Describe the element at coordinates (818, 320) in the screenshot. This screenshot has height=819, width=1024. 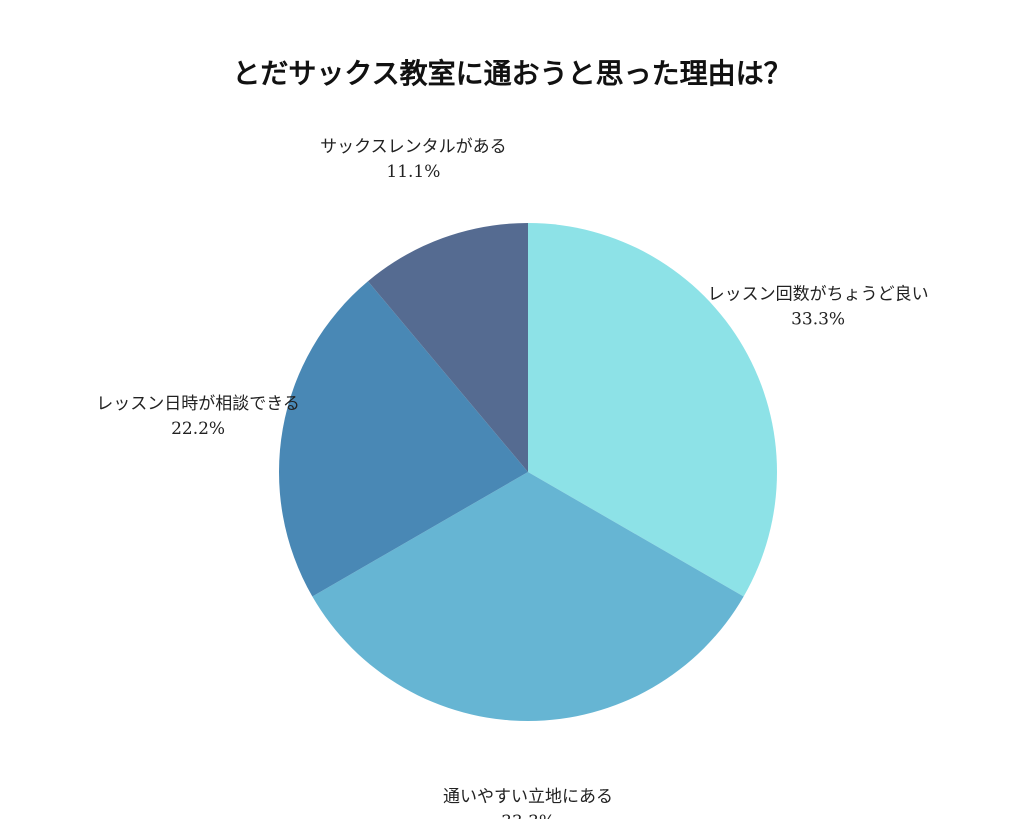
I see `slice-percent-0: 33.3%` at that location.